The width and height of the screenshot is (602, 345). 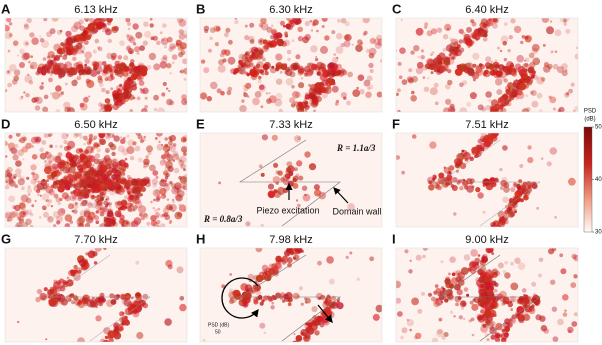 I want to click on colorbar-label: (dB), so click(x=589, y=120).